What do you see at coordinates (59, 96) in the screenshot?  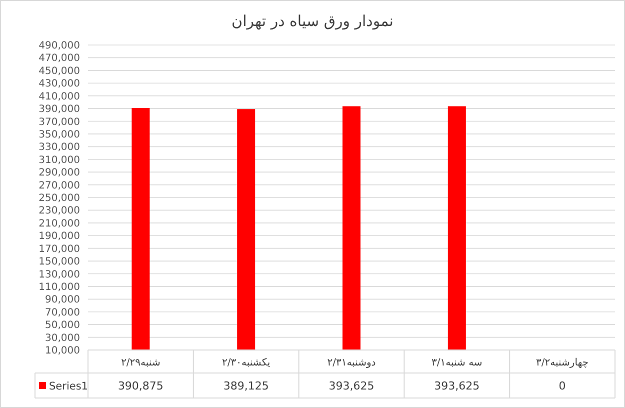 I see `y-tick-label: 410,000` at bounding box center [59, 96].